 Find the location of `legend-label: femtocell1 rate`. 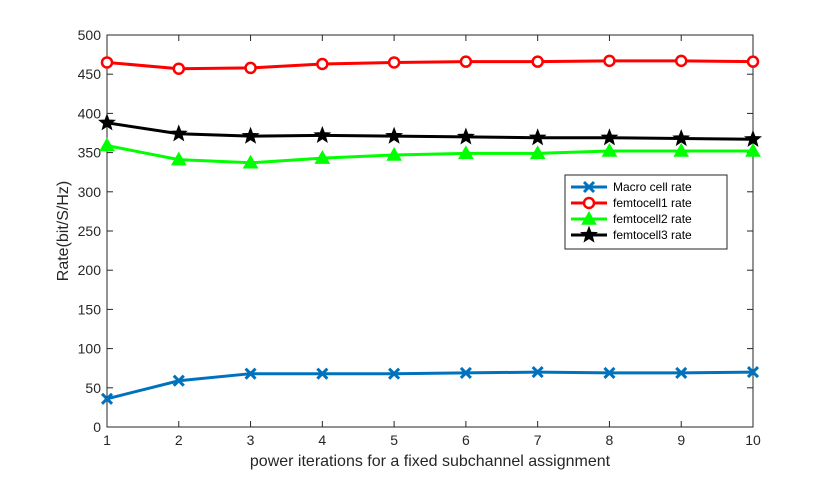

legend-label: femtocell1 rate is located at coordinates (652, 203).